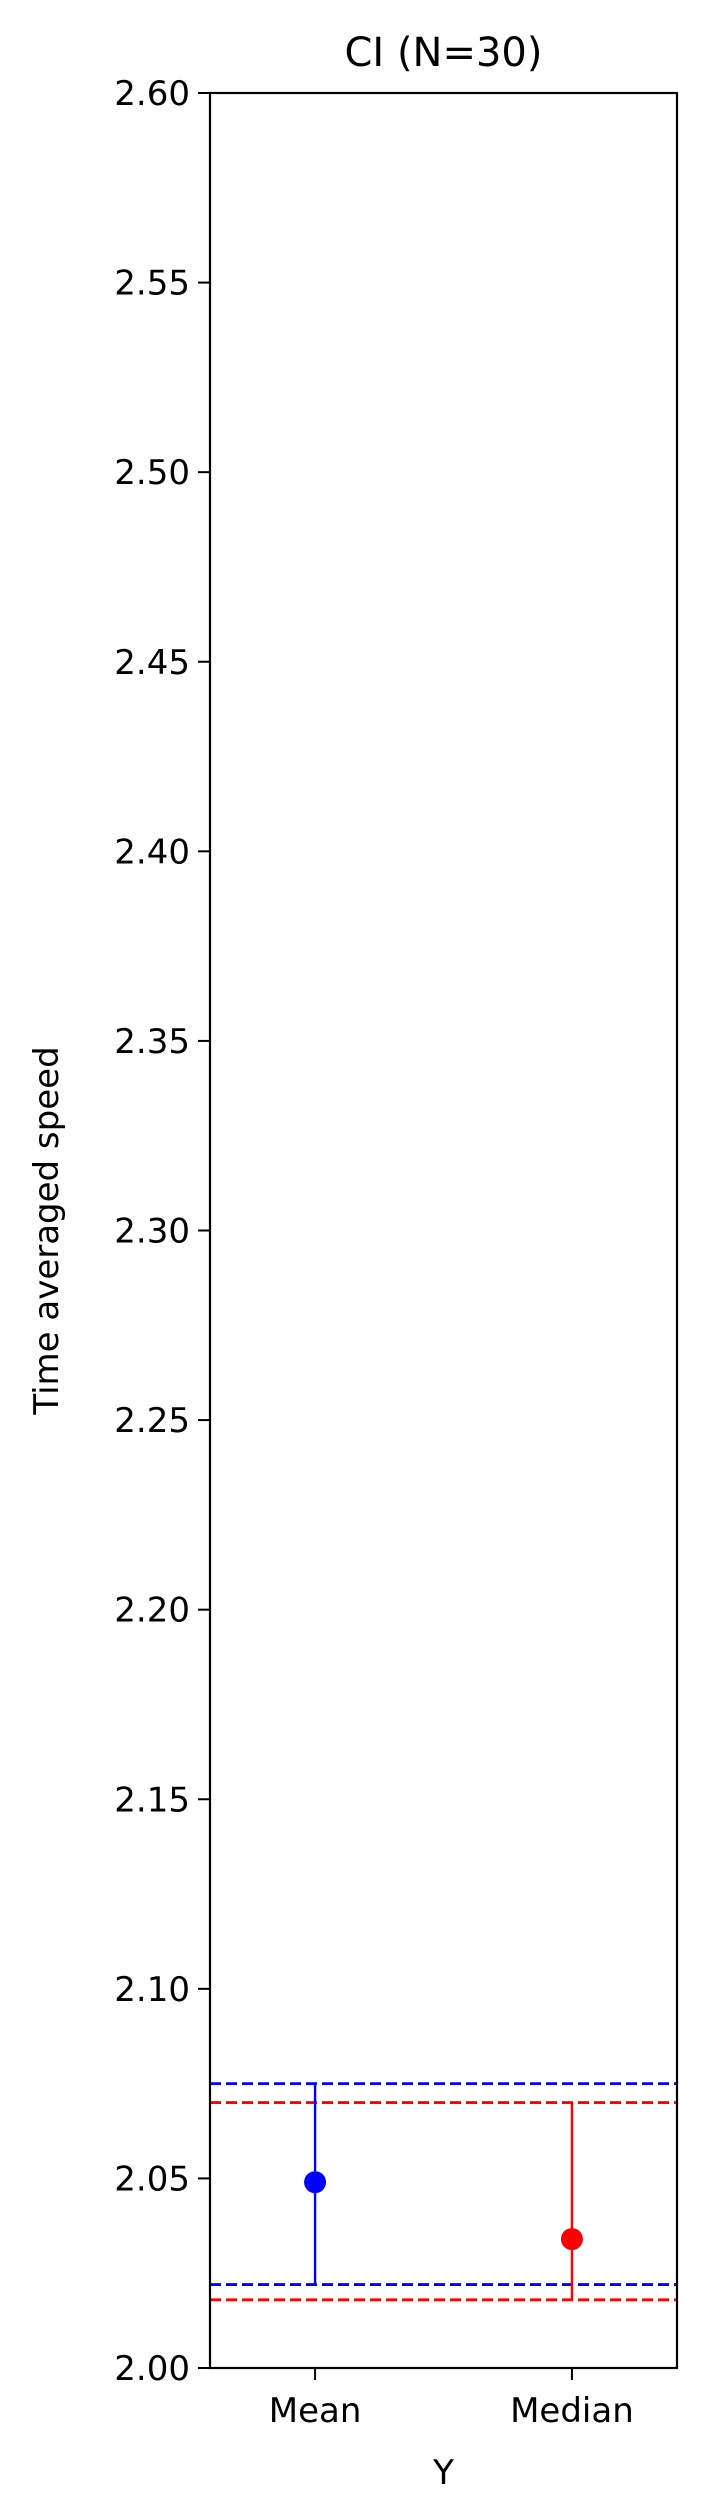 The width and height of the screenshot is (707, 2513). What do you see at coordinates (152, 663) in the screenshot?
I see `y-tick-label: 2.45` at bounding box center [152, 663].